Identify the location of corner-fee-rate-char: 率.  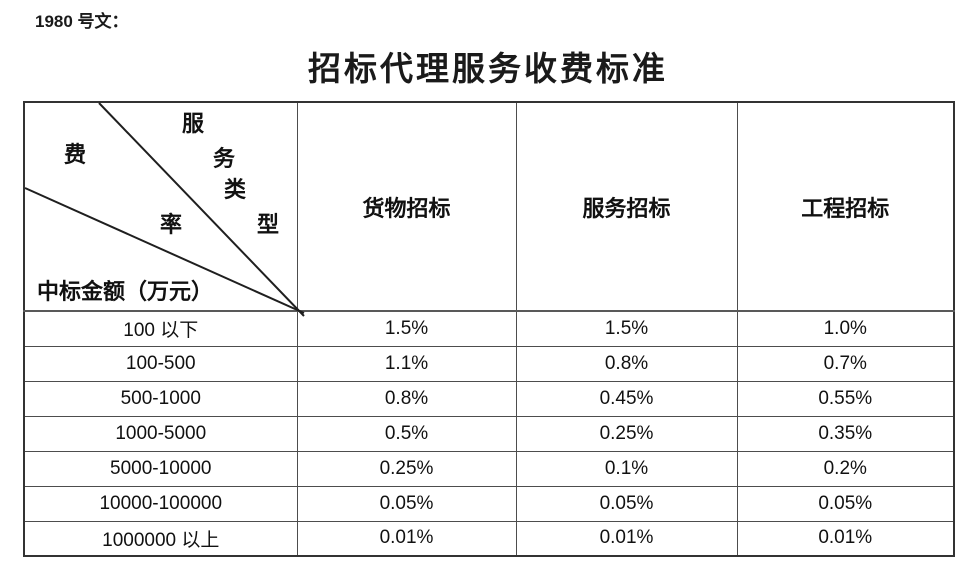
(171, 224).